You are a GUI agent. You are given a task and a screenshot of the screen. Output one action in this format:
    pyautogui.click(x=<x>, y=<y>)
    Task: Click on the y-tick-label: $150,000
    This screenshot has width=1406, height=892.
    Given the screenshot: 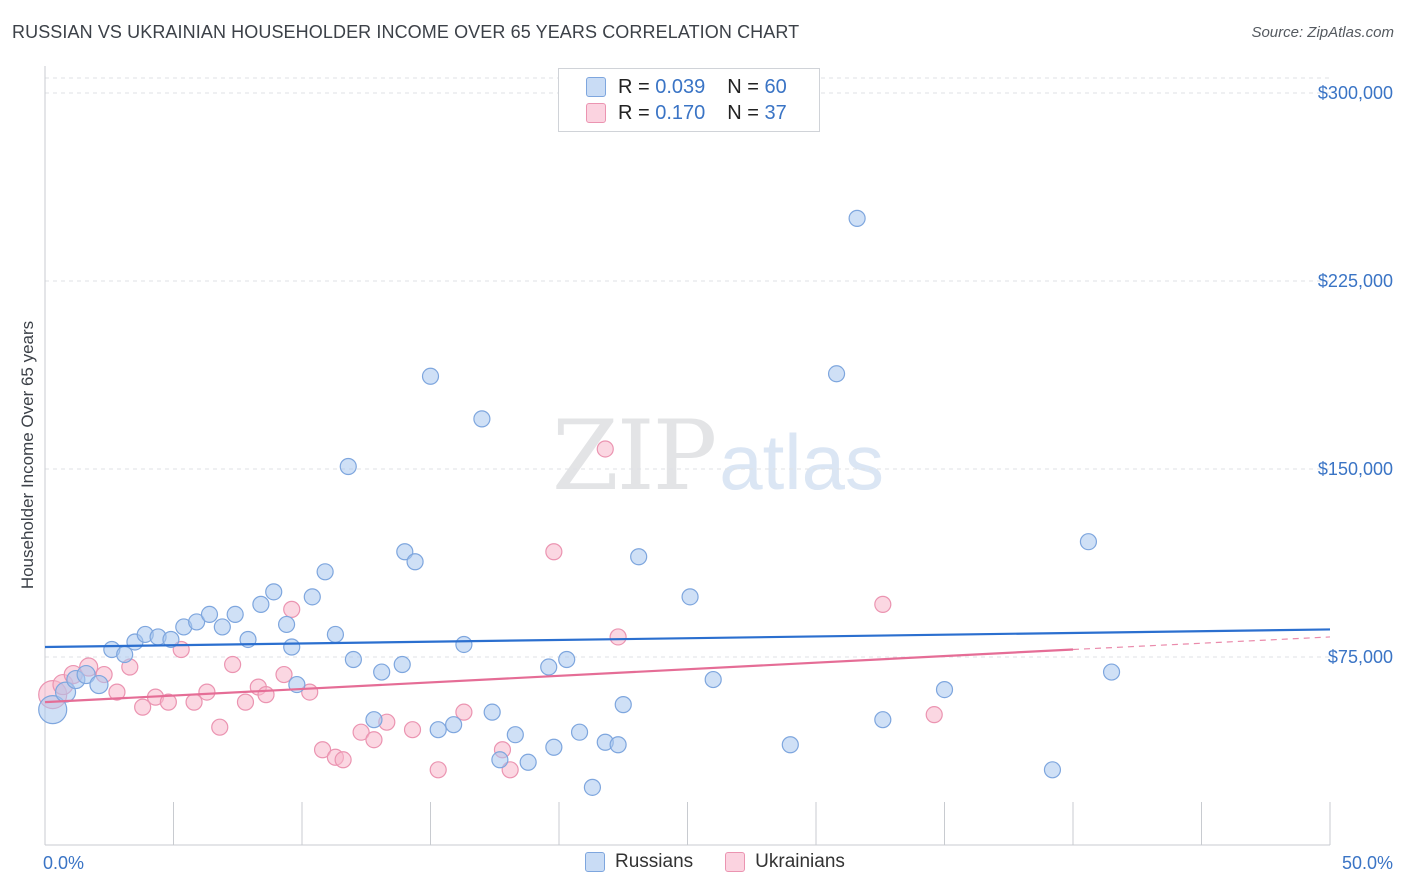 What is the action you would take?
    pyautogui.click(x=1355, y=469)
    